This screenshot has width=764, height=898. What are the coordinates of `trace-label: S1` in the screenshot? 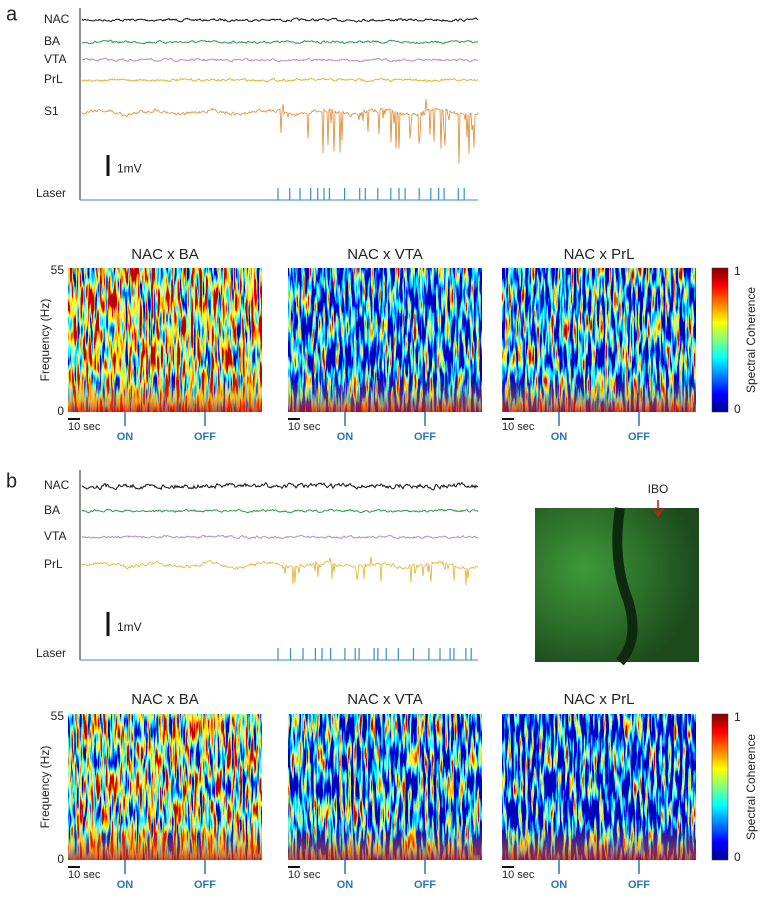 It's located at (51, 111).